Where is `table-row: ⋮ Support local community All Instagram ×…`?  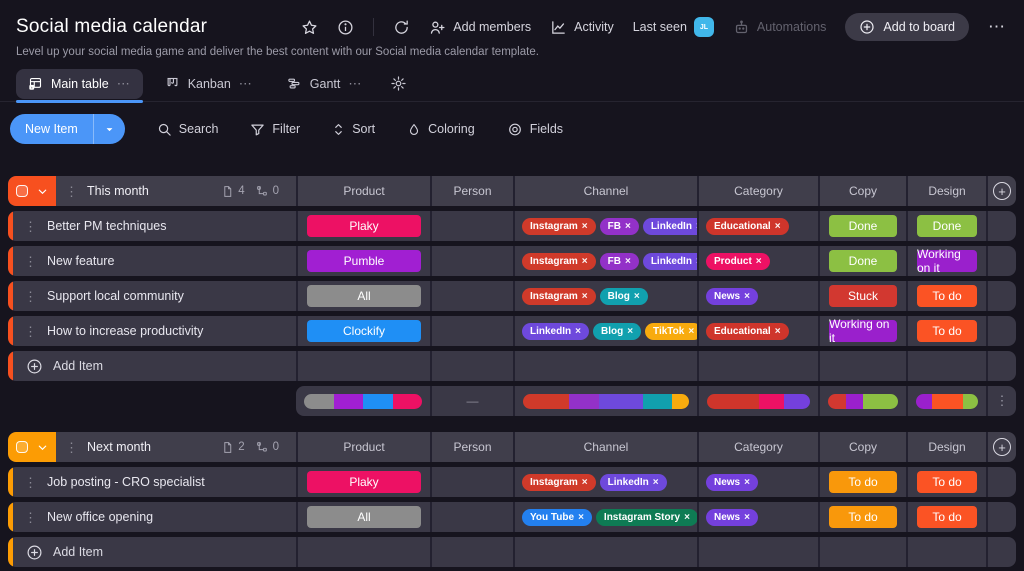
table-row: ⋮ Support local community All Instagram ×… is located at coordinates (512, 296).